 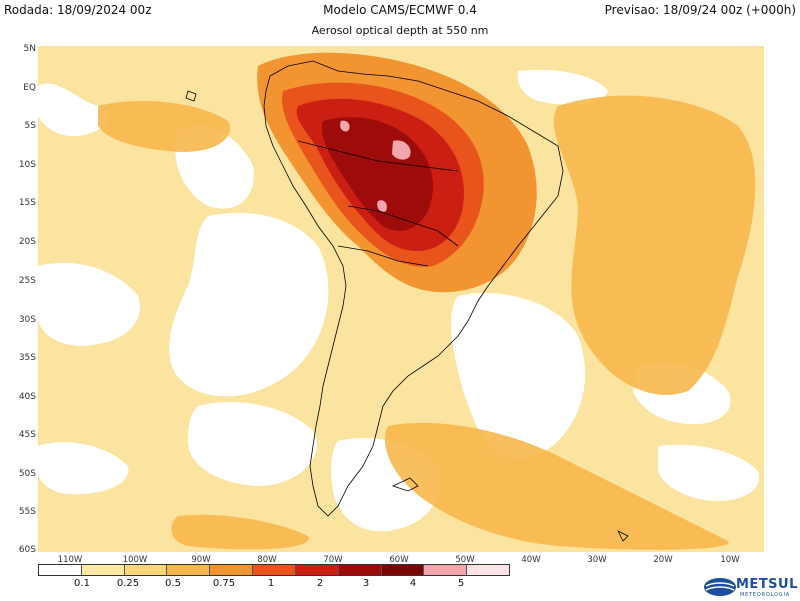 What do you see at coordinates (320, 583) in the screenshot?
I see `legend-label: 2` at bounding box center [320, 583].